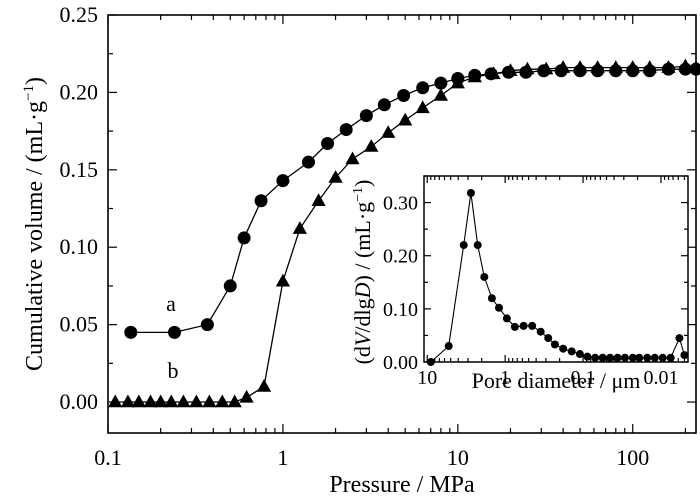 Image resolution: width=700 pixels, height=502 pixels. I want to click on inset-plot-frame, so click(556, 269).